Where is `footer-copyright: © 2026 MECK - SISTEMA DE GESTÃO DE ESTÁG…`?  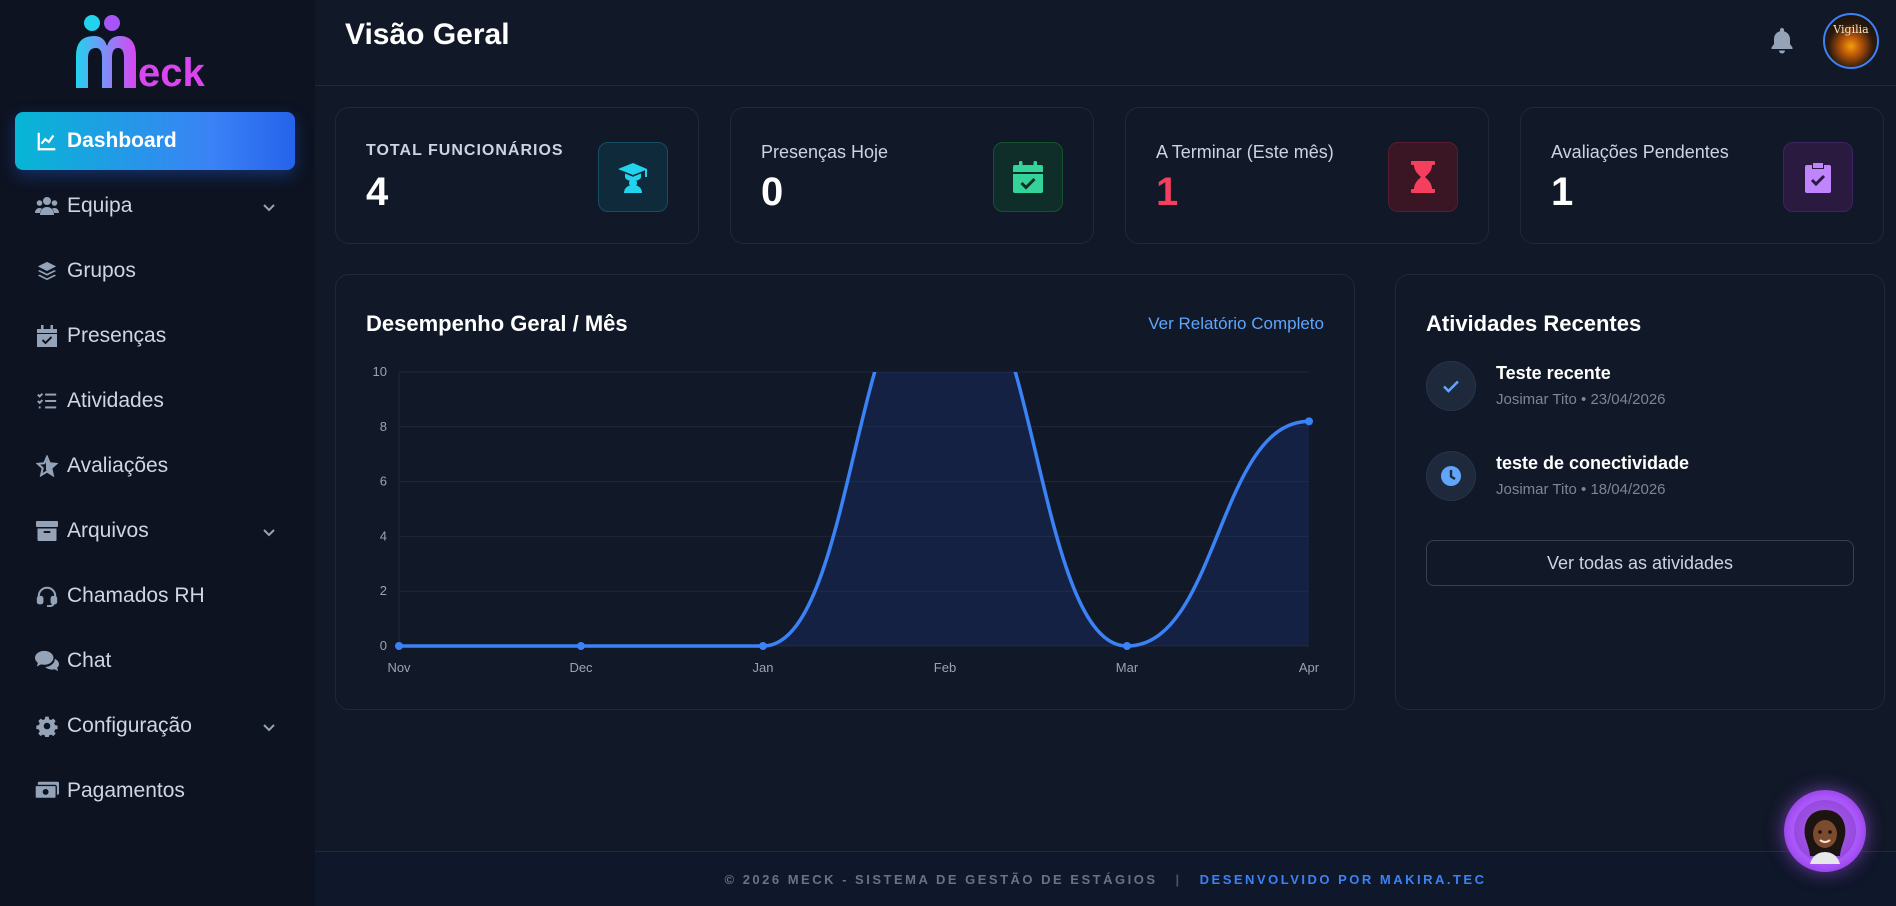 footer-copyright: © 2026 MECK - SISTEMA DE GESTÃO DE ESTÁG… is located at coordinates (941, 879).